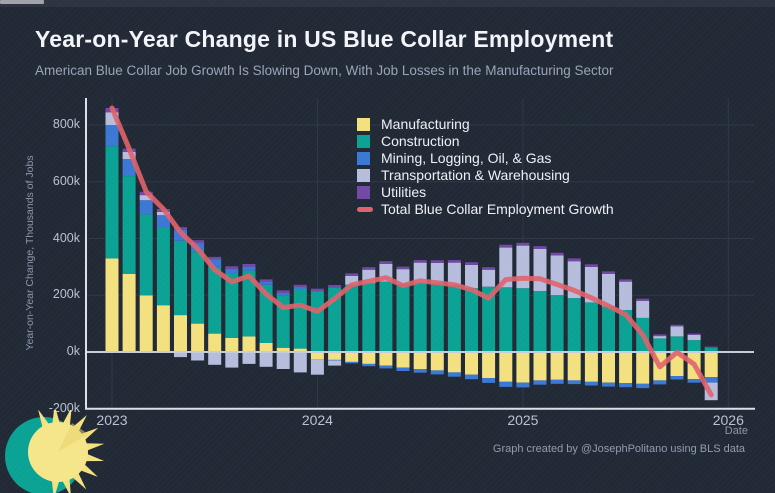 The height and width of the screenshot is (493, 775). I want to click on legend-label: Construction, so click(420, 141).